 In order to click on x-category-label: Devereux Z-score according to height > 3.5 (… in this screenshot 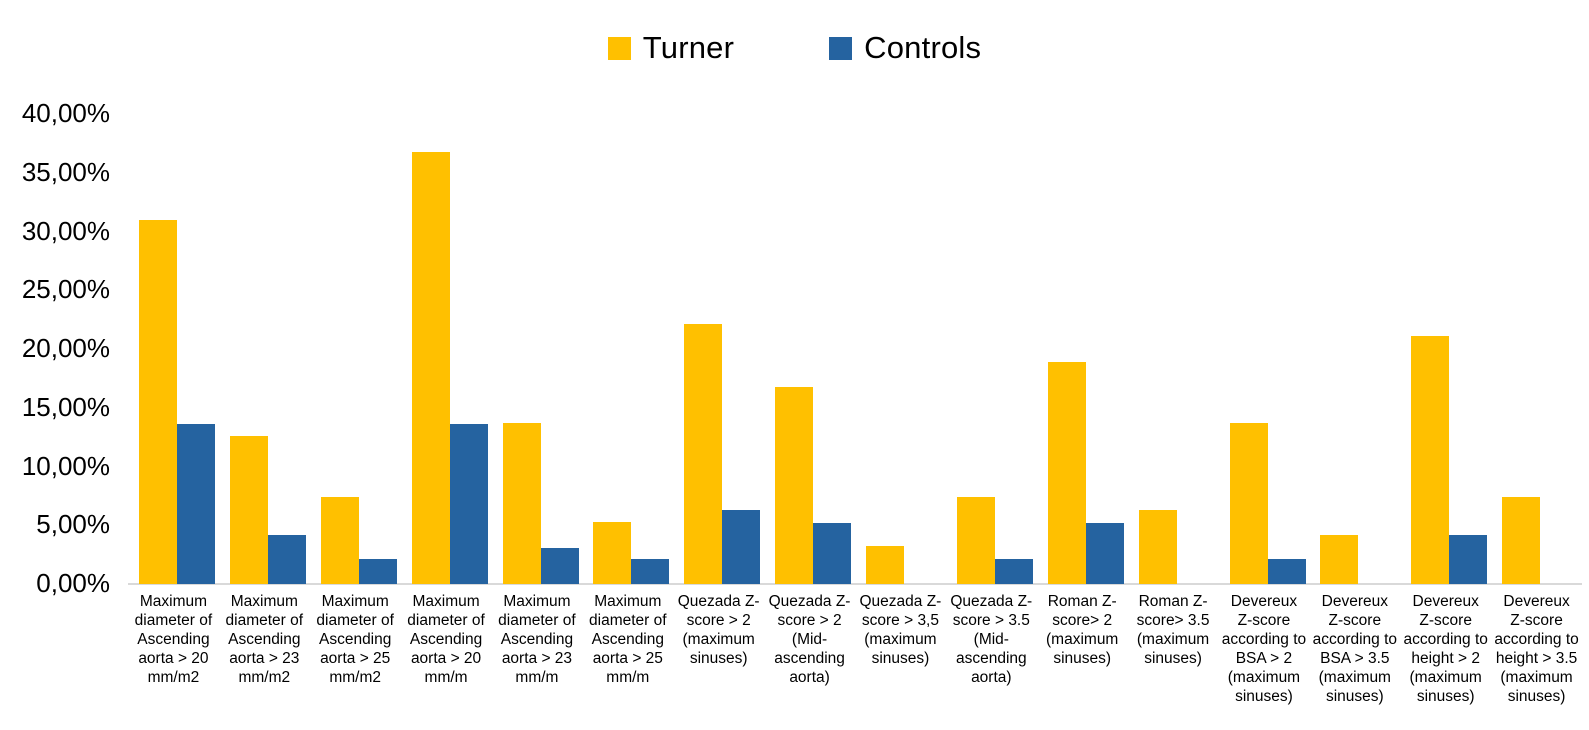, I will do `click(1536, 649)`.